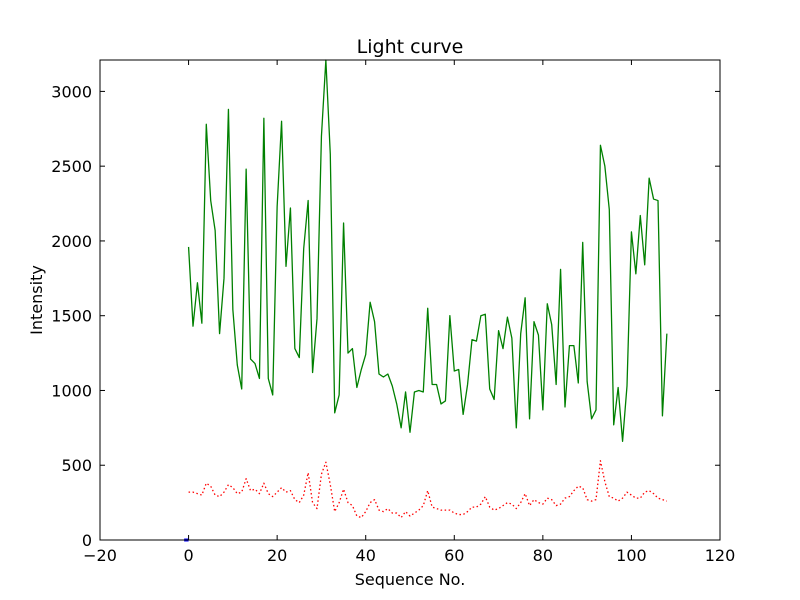 The image size is (800, 600). Describe the element at coordinates (188, 555) in the screenshot. I see `x-tick-label: 0` at that location.